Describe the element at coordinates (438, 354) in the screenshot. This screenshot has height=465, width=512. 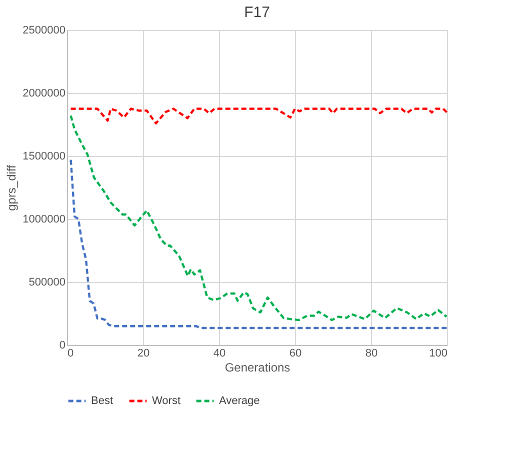
I see `x-tick-label: 100` at that location.